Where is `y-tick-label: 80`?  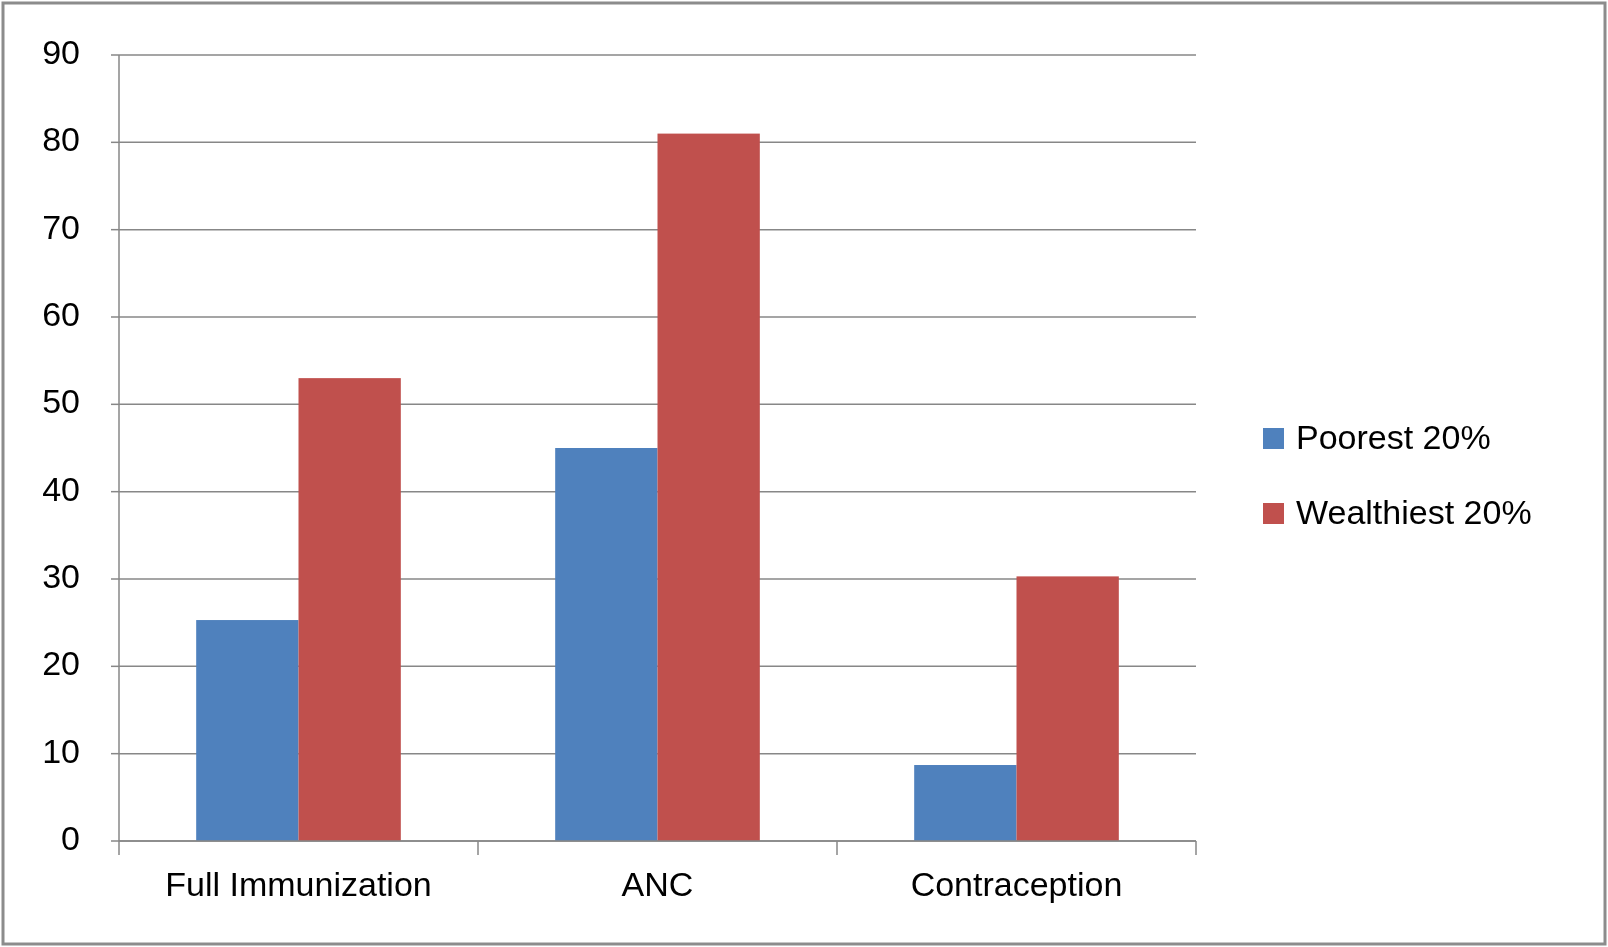
y-tick-label: 80 is located at coordinates (61, 139).